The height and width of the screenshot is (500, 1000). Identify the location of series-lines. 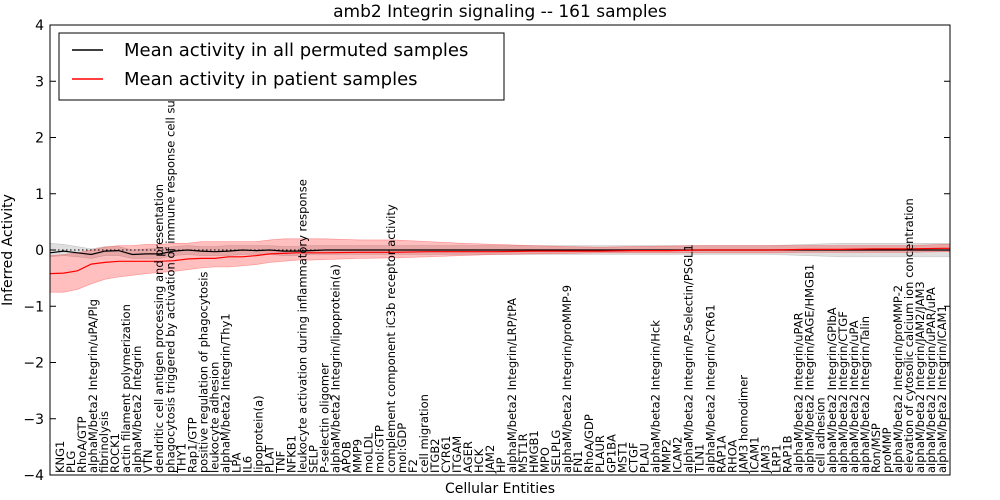
(499, 261).